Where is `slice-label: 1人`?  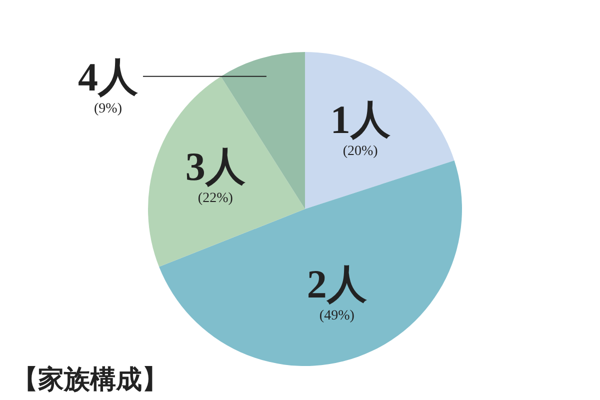
slice-label: 1人 is located at coordinates (361, 119).